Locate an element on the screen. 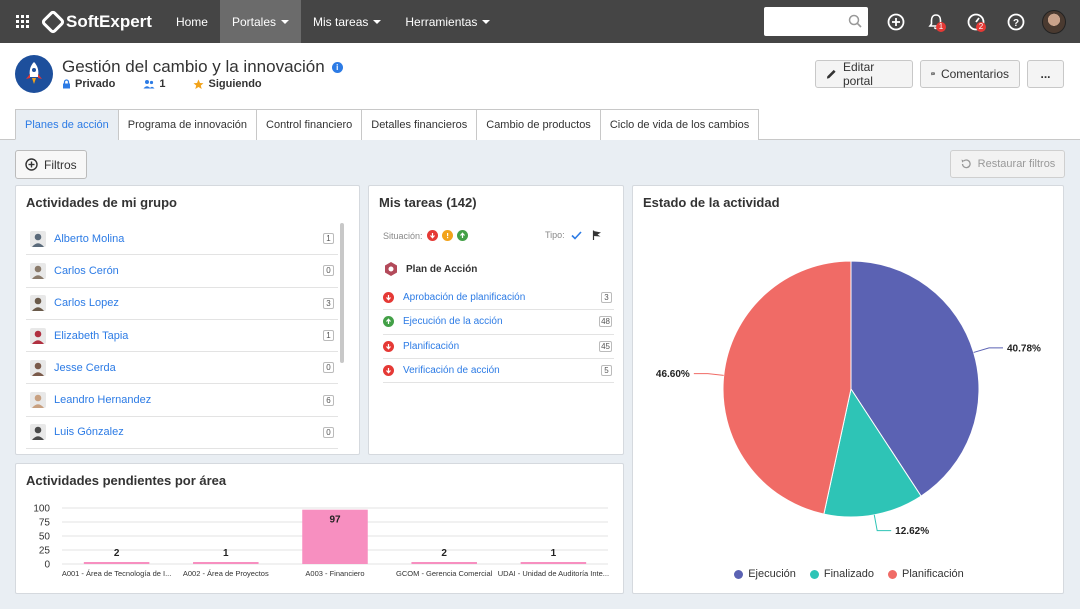 The width and height of the screenshot is (1080, 609). y-tick-label: 50 is located at coordinates (45, 537).